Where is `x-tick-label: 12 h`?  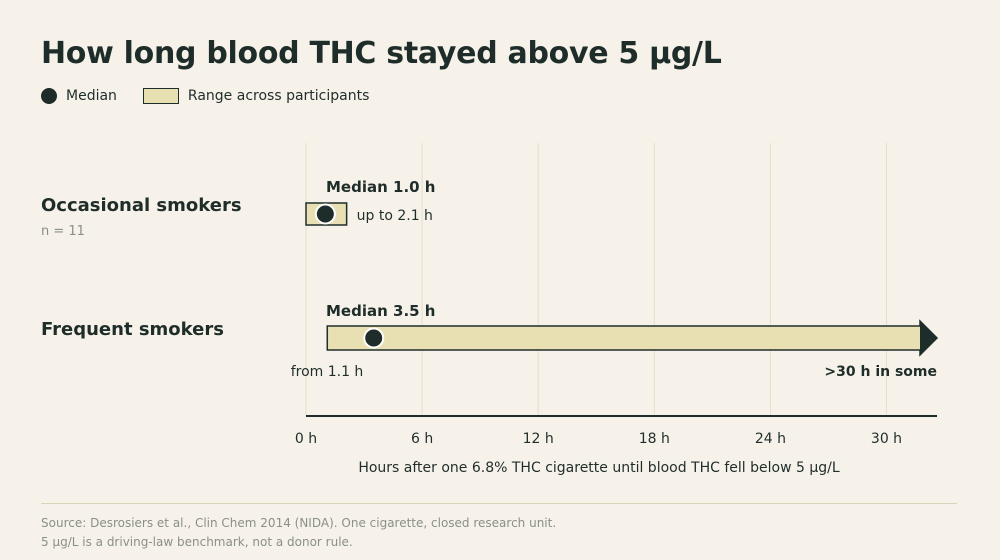 x-tick-label: 12 h is located at coordinates (538, 439).